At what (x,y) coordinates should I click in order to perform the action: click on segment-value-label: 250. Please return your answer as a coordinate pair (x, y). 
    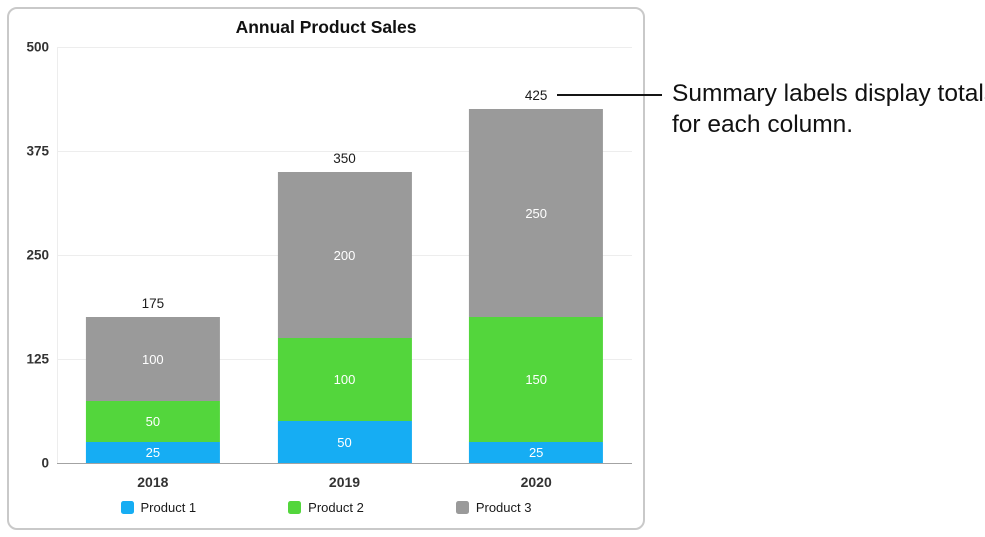
    Looking at the image, I should click on (536, 213).